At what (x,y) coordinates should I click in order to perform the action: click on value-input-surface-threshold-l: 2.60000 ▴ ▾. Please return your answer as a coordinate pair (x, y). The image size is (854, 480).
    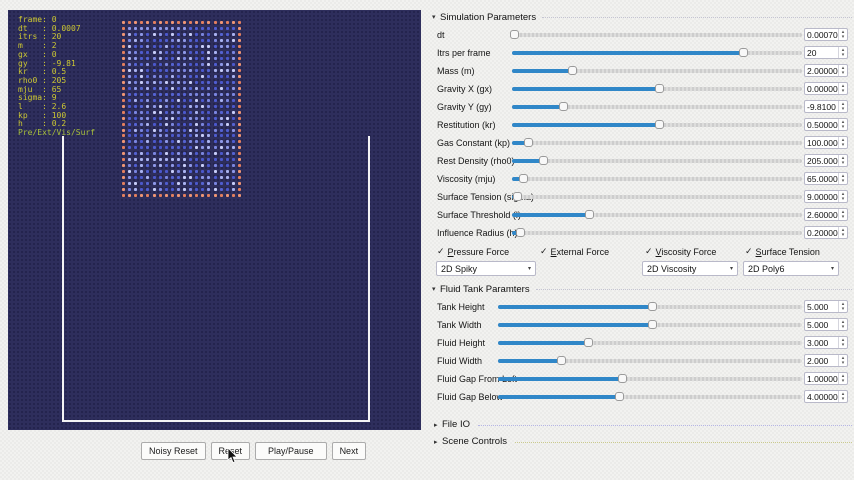
    Looking at the image, I should click on (826, 214).